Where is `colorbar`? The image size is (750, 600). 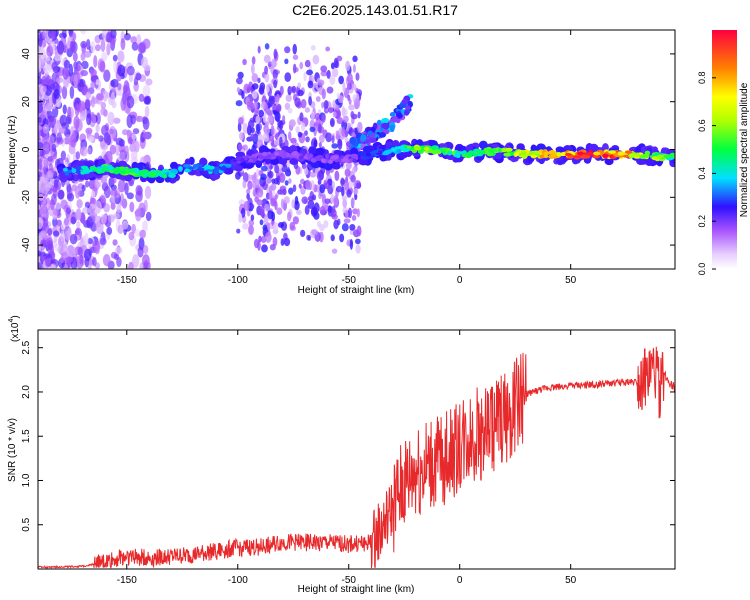
colorbar is located at coordinates (724, 149).